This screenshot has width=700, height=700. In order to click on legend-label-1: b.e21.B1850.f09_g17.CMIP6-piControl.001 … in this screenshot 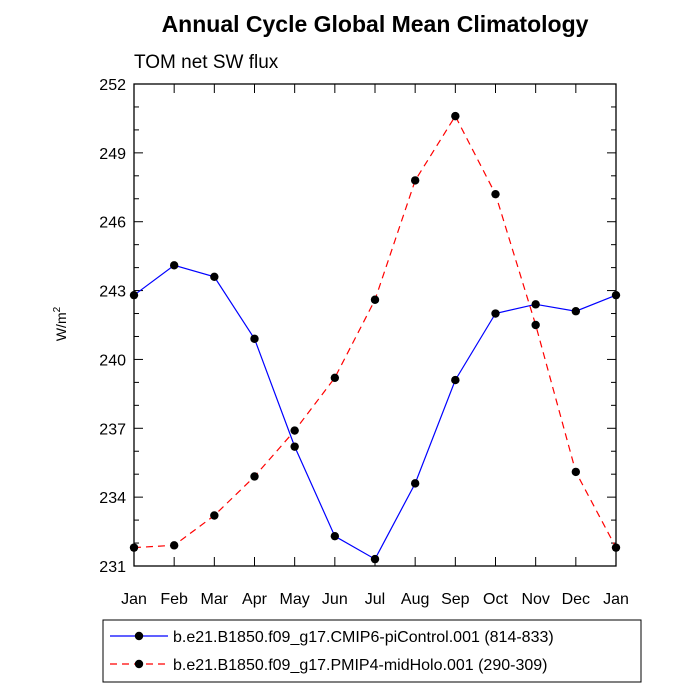, I will do `click(363, 637)`.